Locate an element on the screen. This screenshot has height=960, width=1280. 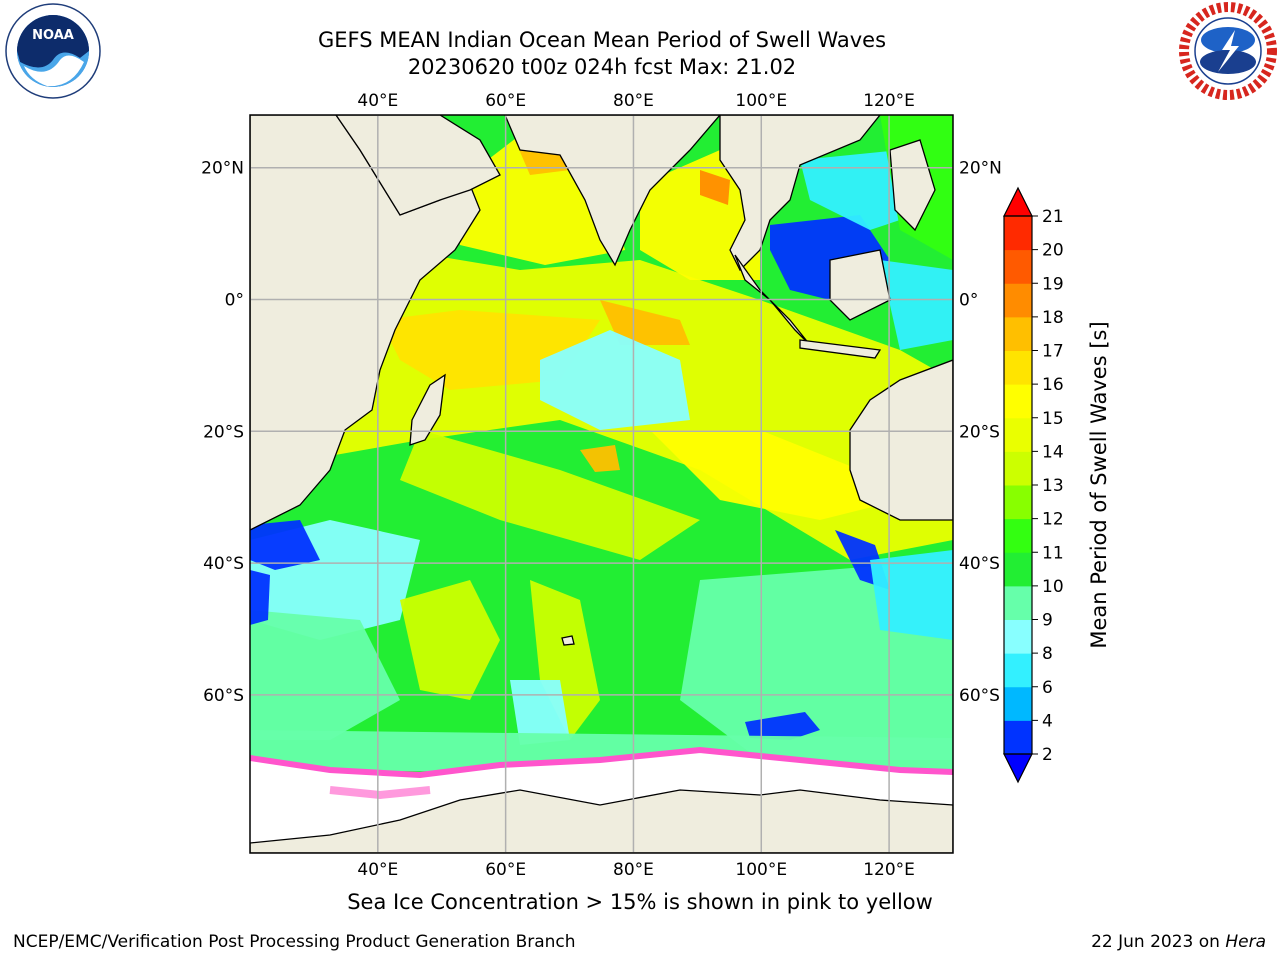
lat-label-left: 60°S is located at coordinates (223, 696).